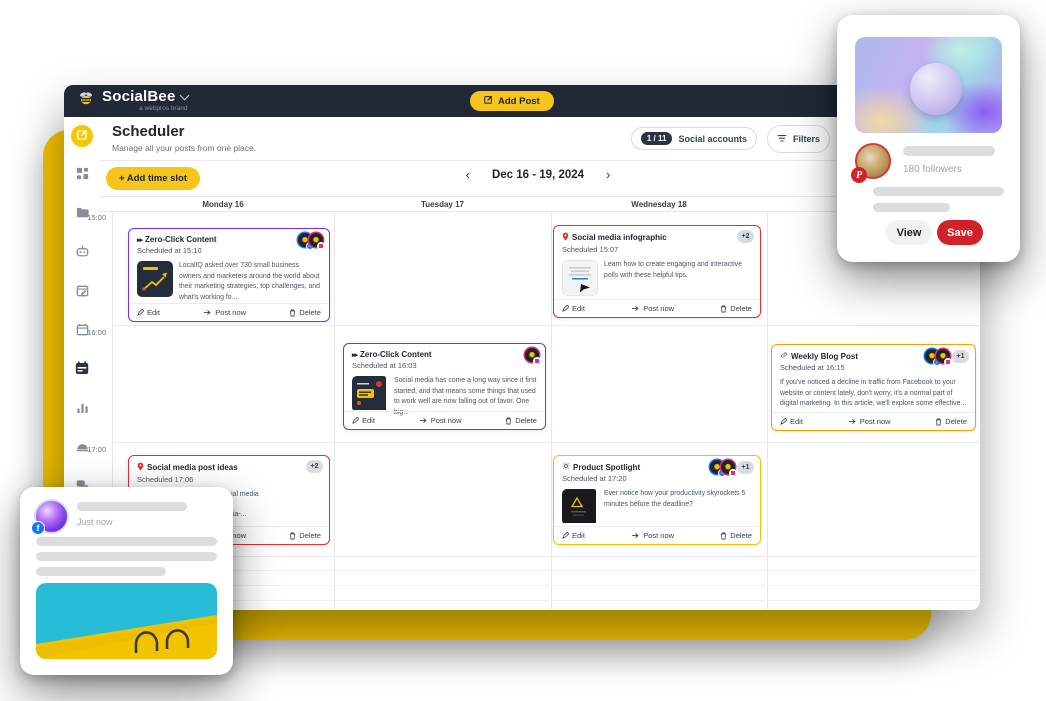 Image resolution: width=1046 pixels, height=701 pixels. What do you see at coordinates (132, 101) in the screenshot?
I see `brand-logo: SocialBee a webpros brand` at bounding box center [132, 101].